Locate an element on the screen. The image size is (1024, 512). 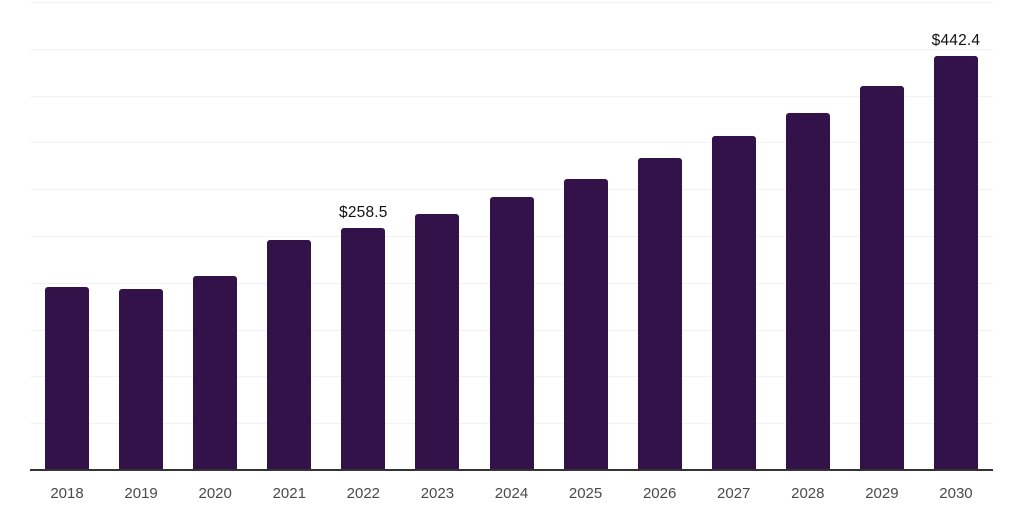
bar-2028 is located at coordinates (807, 291).